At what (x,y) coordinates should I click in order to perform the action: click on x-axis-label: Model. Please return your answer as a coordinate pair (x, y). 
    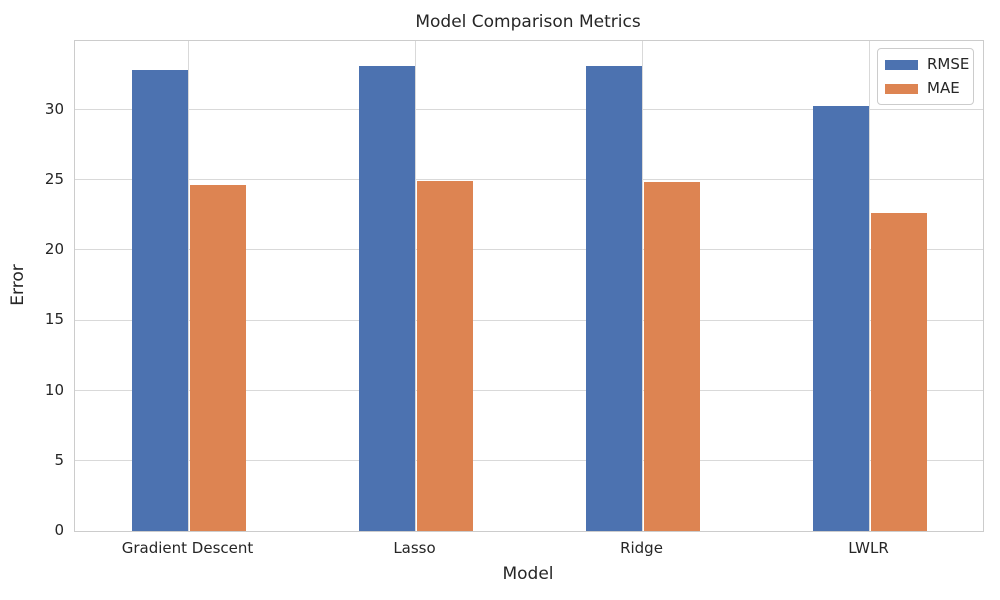
    Looking at the image, I should click on (528, 574).